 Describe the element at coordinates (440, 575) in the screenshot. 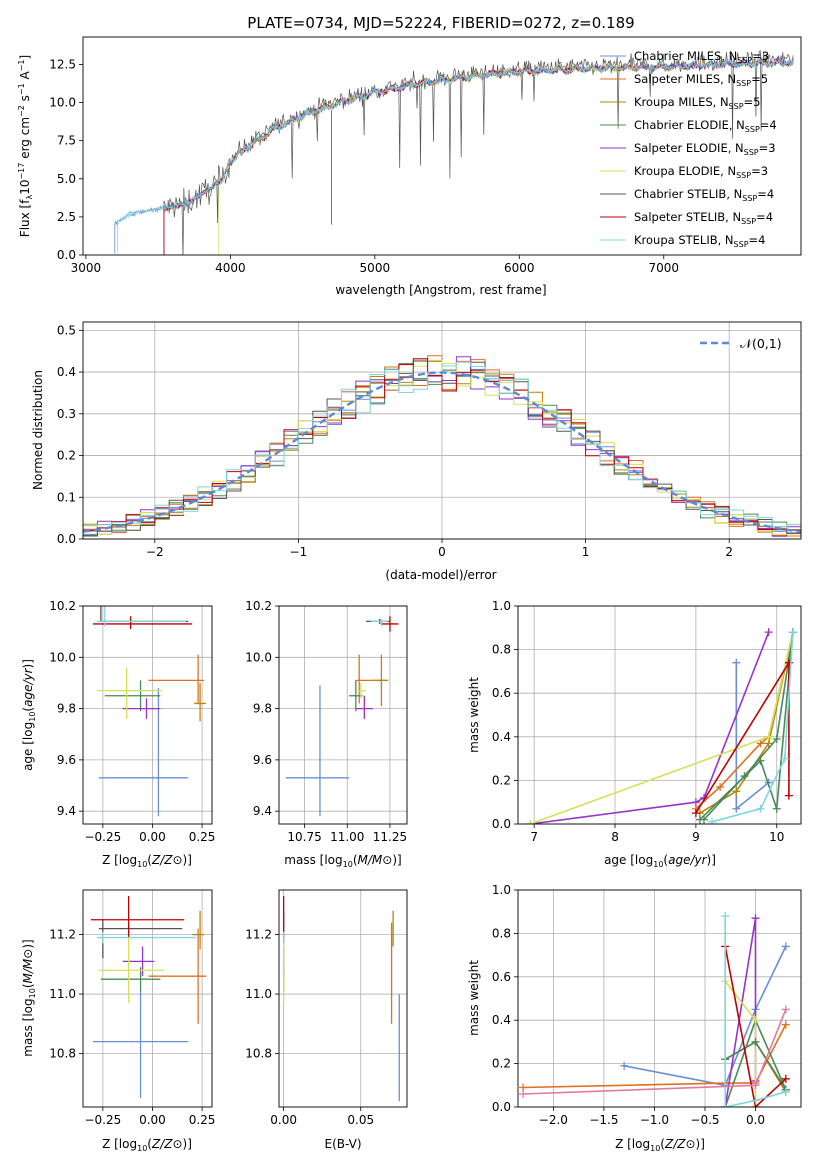

I see `x-axis-label: (data-model)/error` at that location.